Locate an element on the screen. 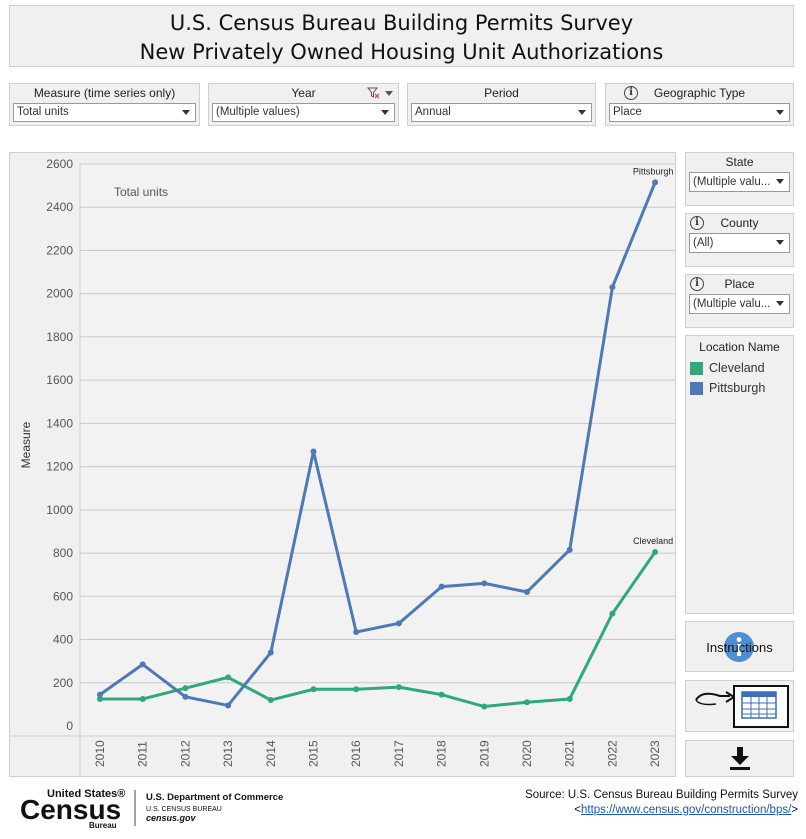 The image size is (806, 839). y-tick-label: 2000 is located at coordinates (59, 294).